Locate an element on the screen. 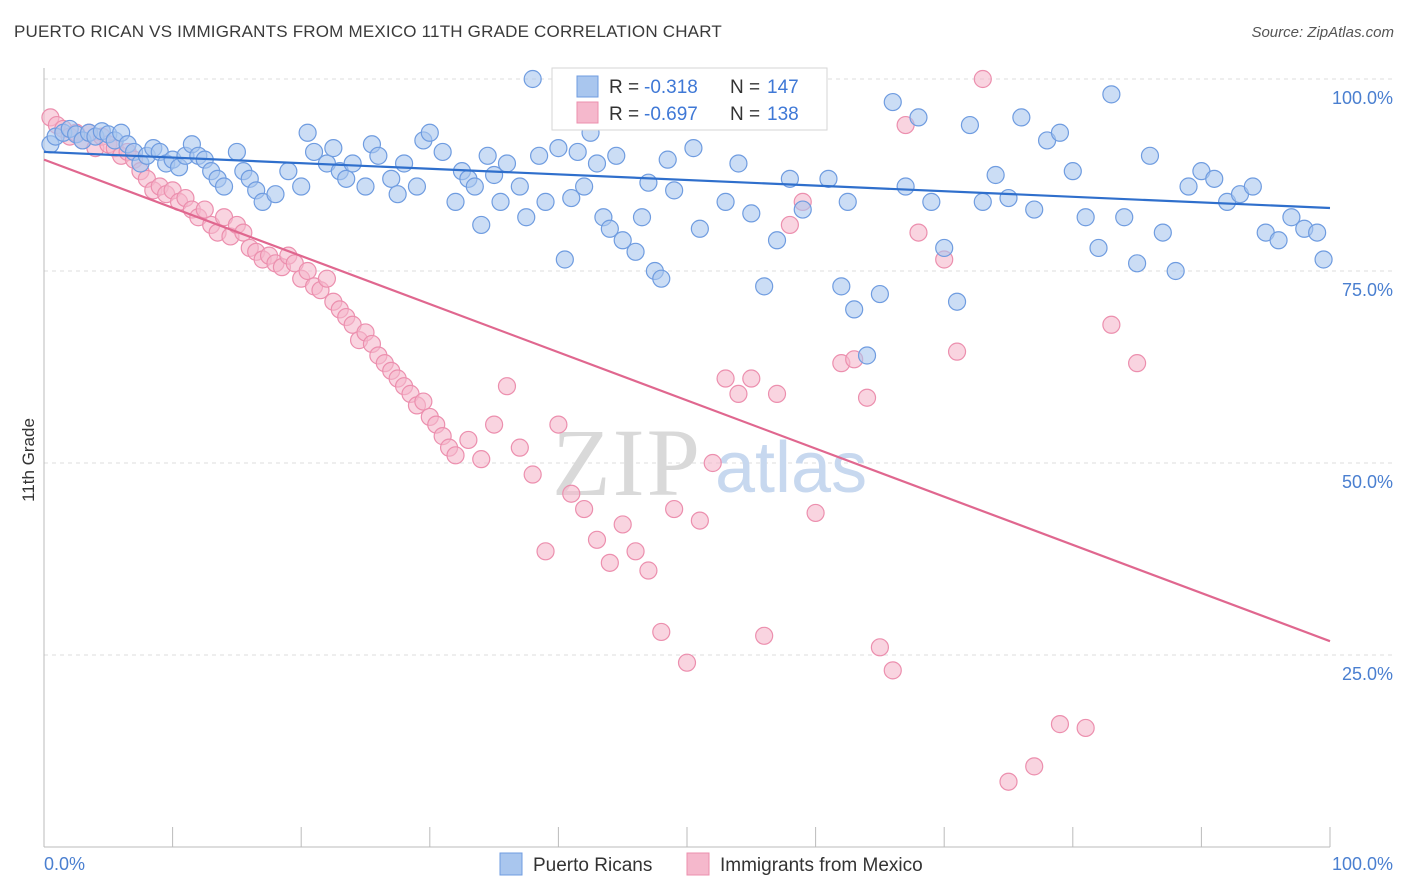 Image resolution: width=1406 pixels, height=892 pixels. source-label: Source: ZipAtlas.com is located at coordinates (1322, 32).